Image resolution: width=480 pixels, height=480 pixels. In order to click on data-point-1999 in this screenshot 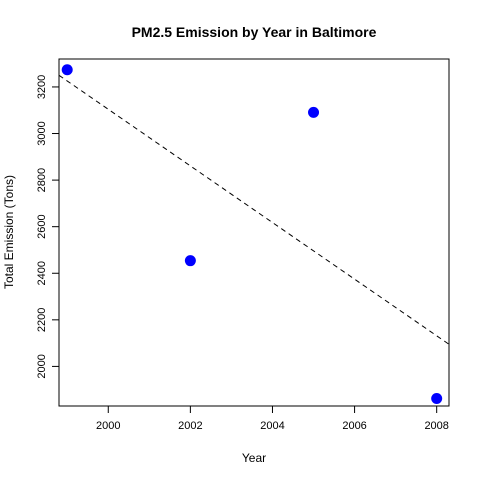, I will do `click(67, 70)`.